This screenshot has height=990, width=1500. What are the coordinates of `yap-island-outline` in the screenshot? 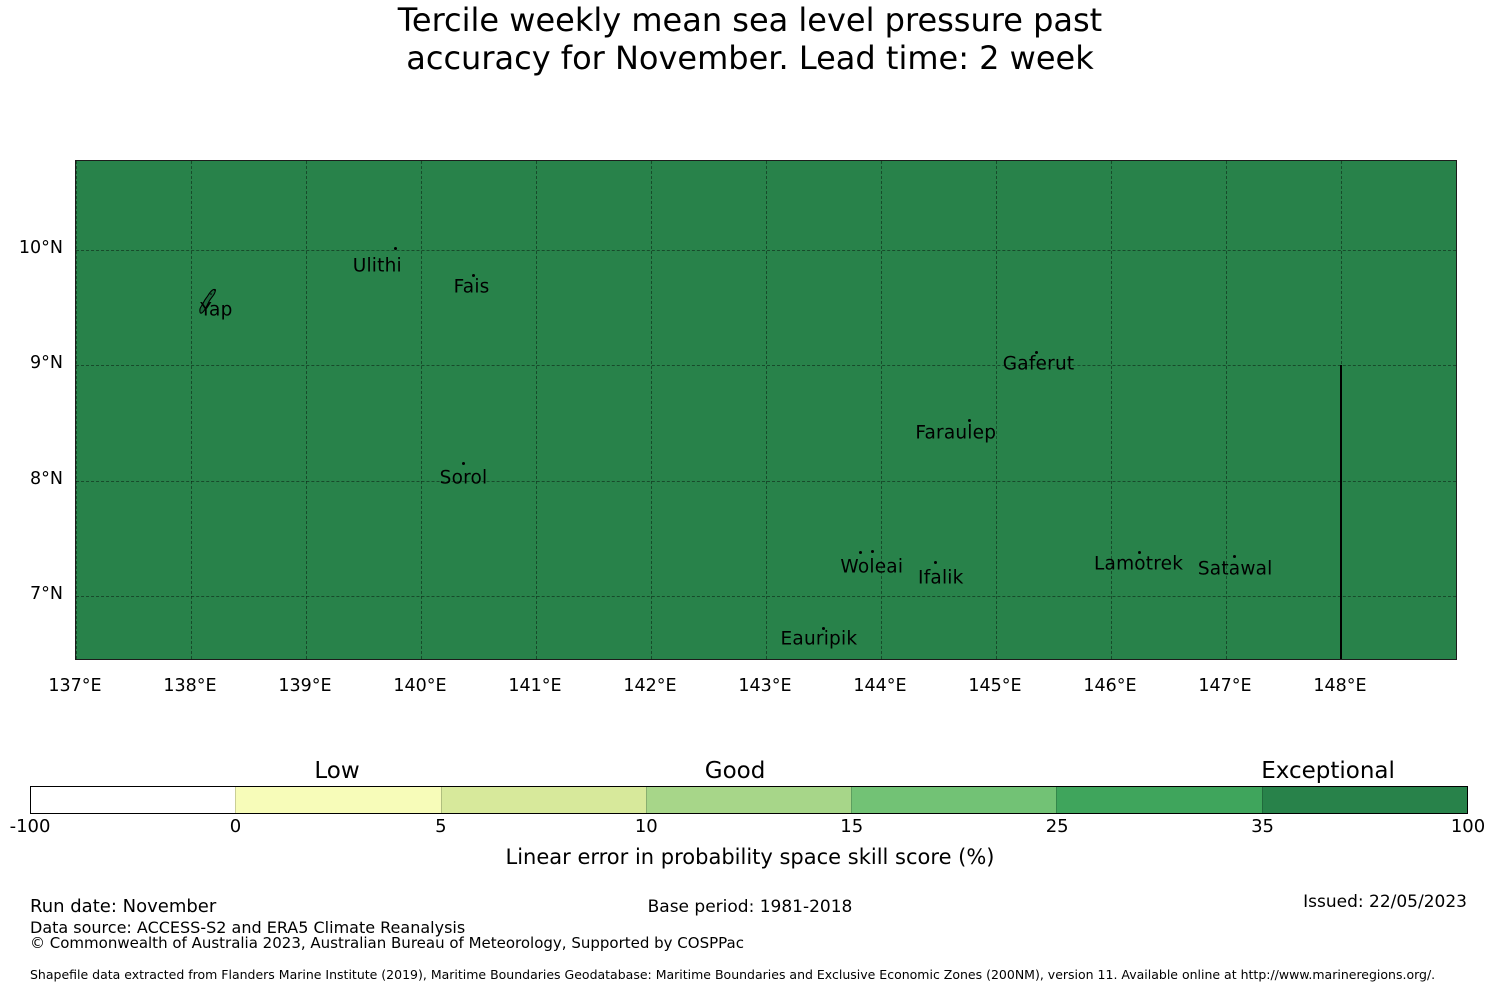 It's located at (207, 303).